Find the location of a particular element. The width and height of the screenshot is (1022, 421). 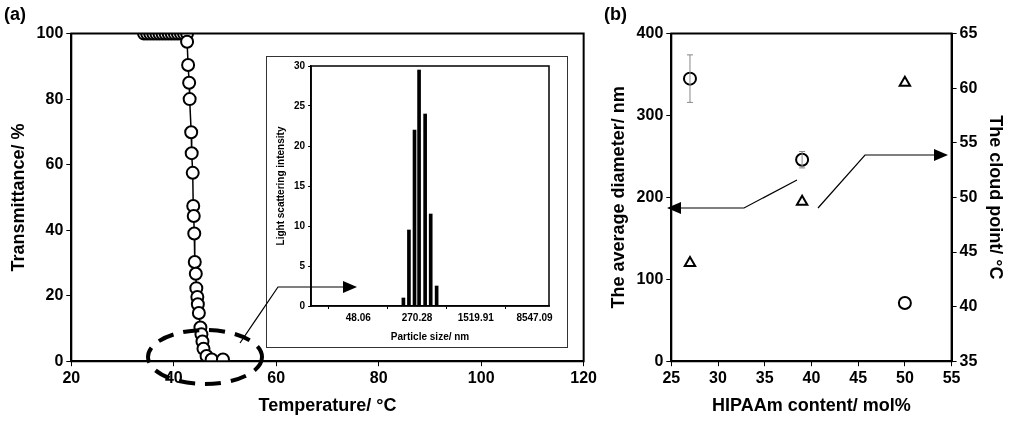

y-tick-label: 200 is located at coordinates (650, 196).